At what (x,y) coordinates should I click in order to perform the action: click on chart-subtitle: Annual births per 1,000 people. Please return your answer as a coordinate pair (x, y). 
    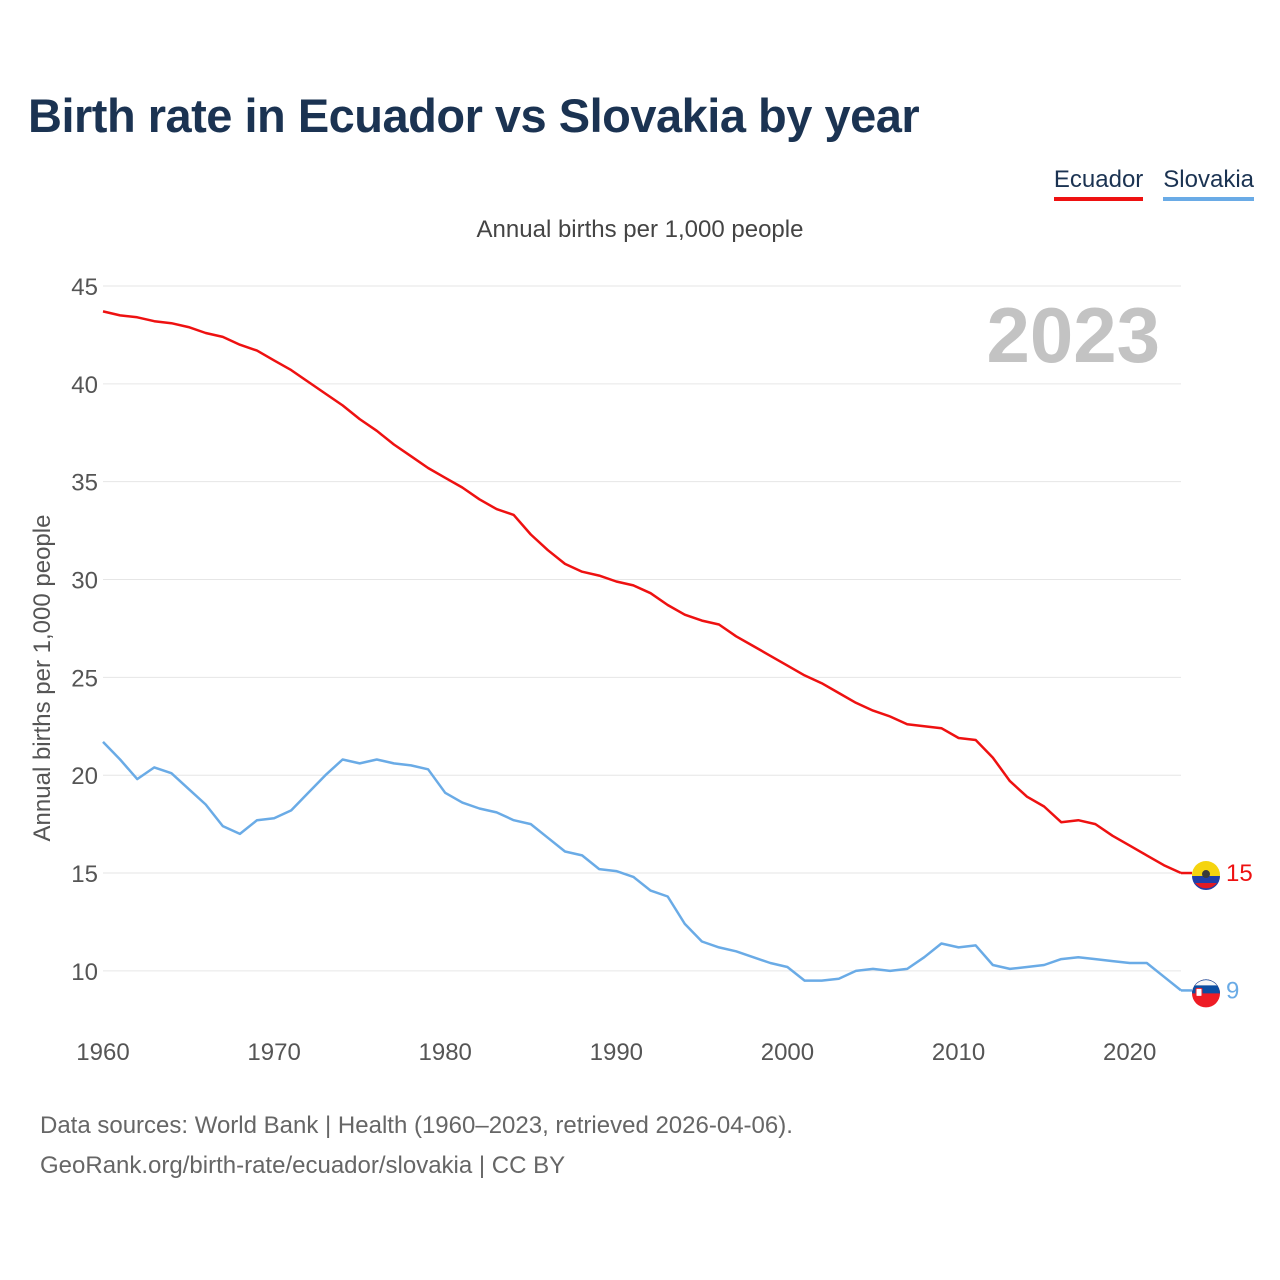
    Looking at the image, I should click on (640, 229).